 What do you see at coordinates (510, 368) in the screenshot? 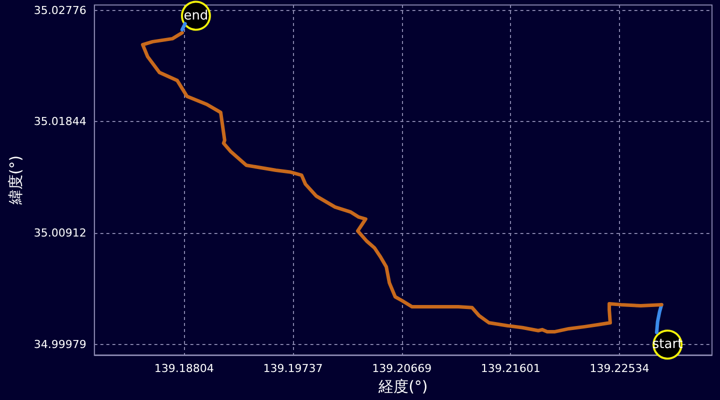
I see `x-tick-label: 139.21601` at bounding box center [510, 368].